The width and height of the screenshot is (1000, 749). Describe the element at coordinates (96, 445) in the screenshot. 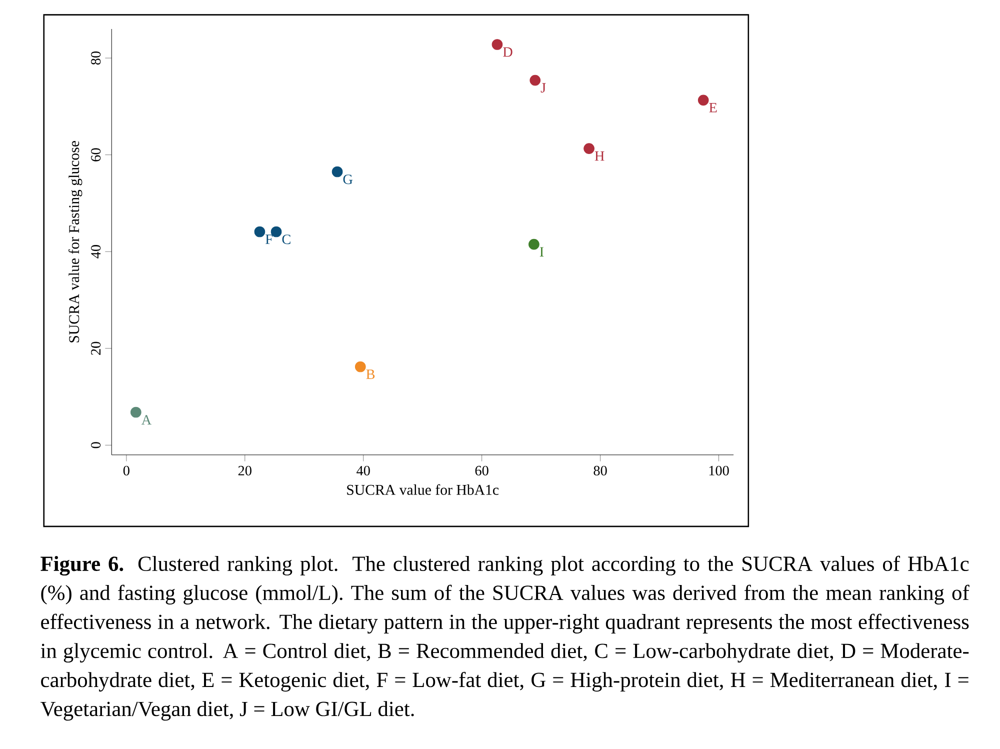

I see `y-tick-label: 0` at that location.